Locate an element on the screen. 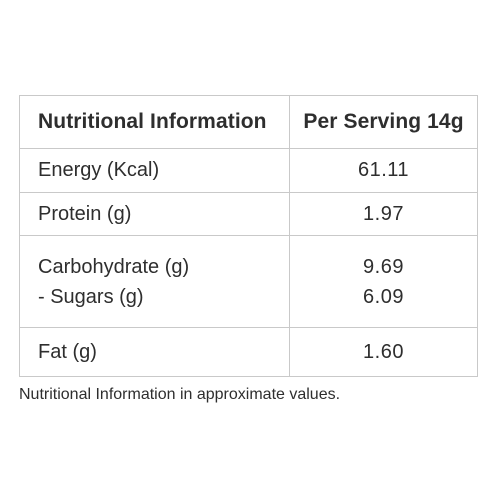  table-row-protein: Protein (g) 1.97 is located at coordinates (248, 214).